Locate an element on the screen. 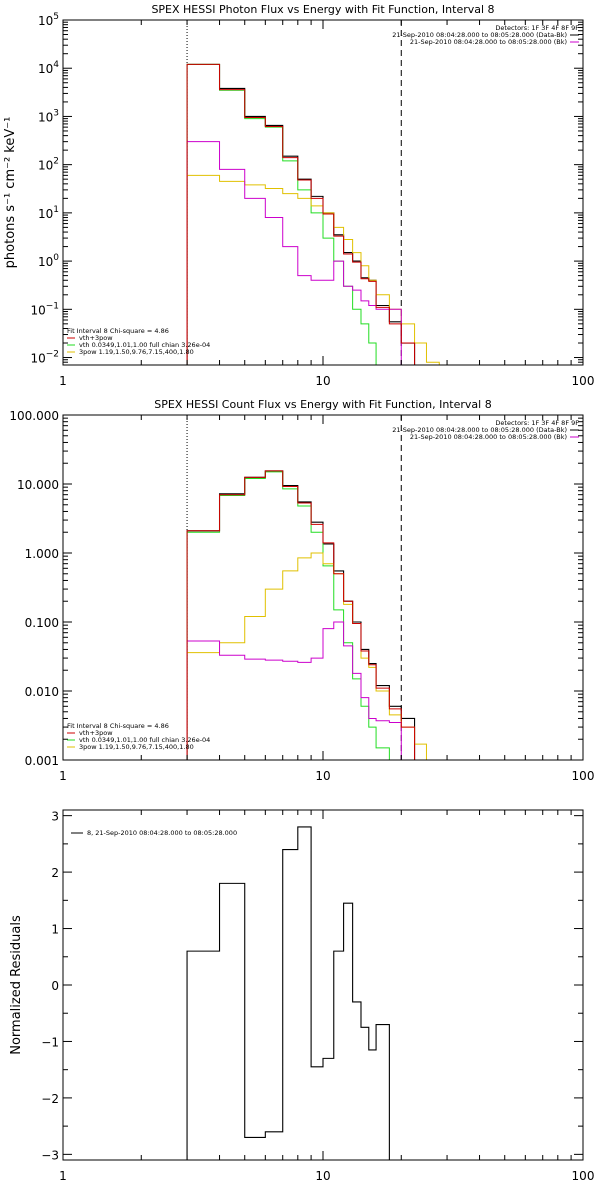 The image size is (600, 1200). y-tick-label: 10⁴ is located at coordinates (48, 68).